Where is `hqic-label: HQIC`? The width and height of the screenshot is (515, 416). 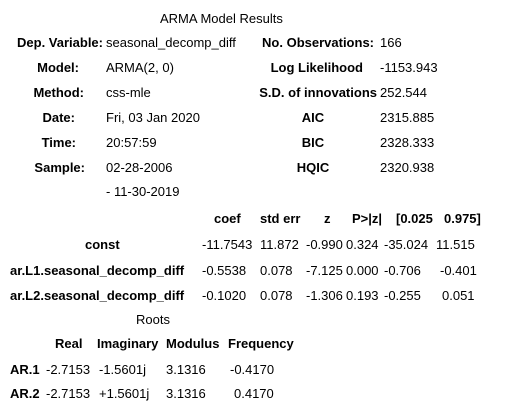 hqic-label: HQIC is located at coordinates (313, 167).